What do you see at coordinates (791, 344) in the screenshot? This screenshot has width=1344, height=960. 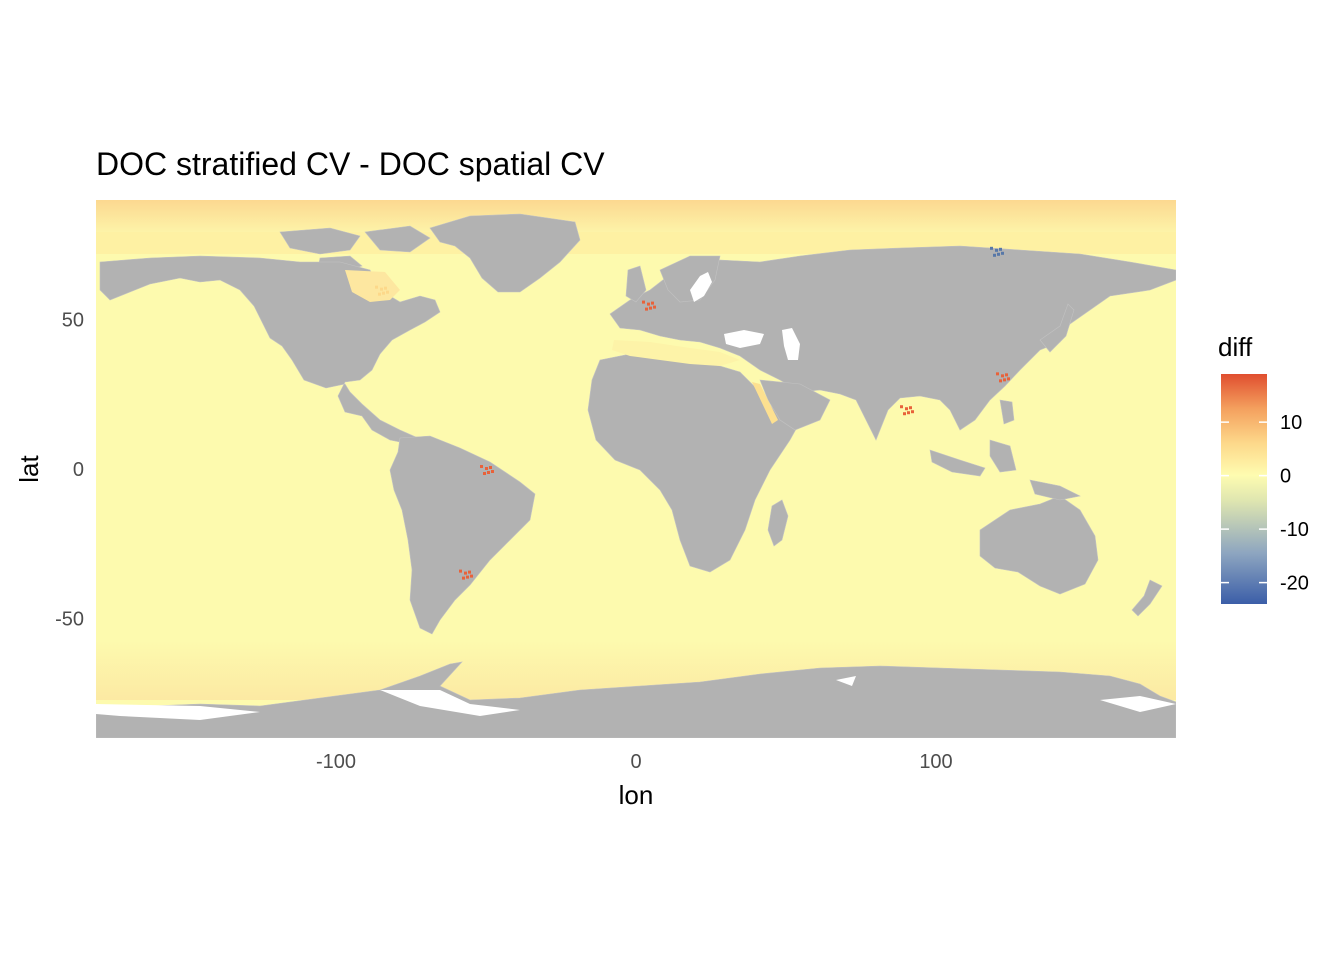 I see `caspian-sea` at bounding box center [791, 344].